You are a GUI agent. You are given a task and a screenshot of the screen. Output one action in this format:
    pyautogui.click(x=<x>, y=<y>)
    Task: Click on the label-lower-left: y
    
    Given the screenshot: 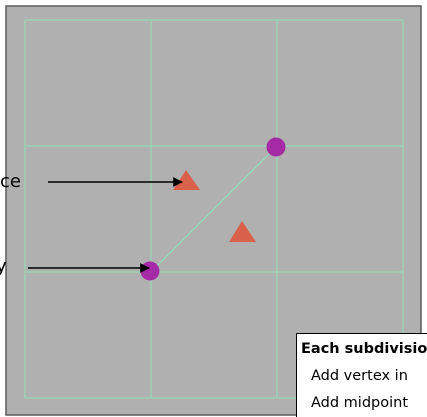 What is the action you would take?
    pyautogui.click(x=3, y=266)
    